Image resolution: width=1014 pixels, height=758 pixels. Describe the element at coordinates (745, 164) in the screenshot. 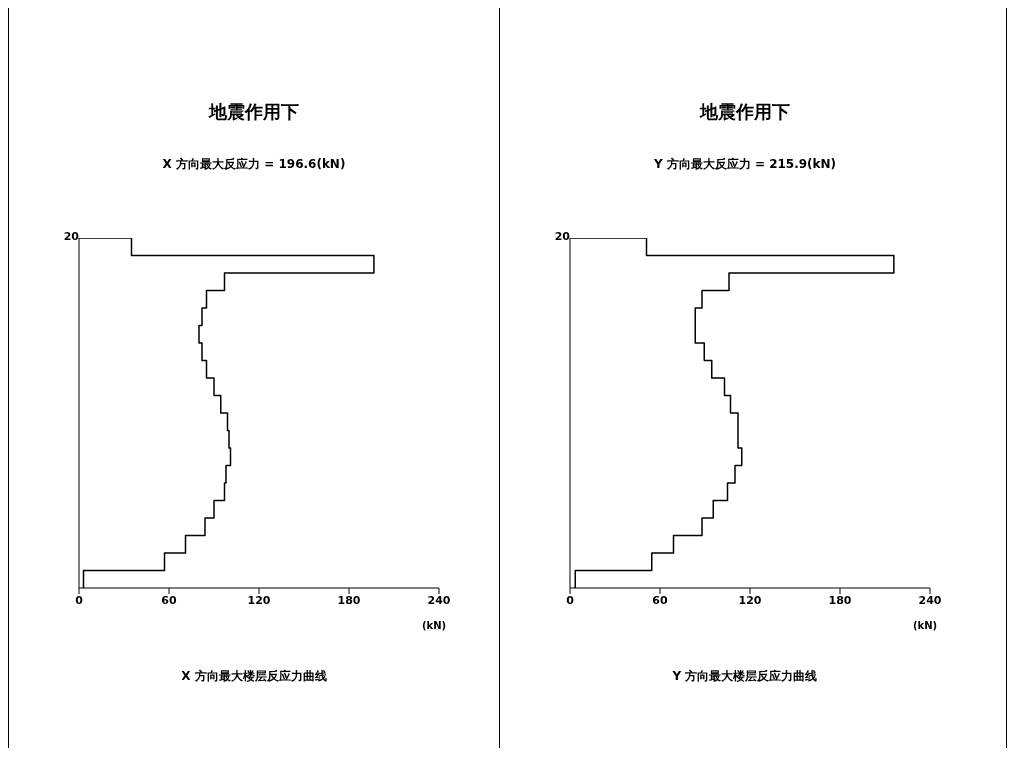

I see `chart-subtitle: Y 方向最大反应力 = 215.9(kN)` at that location.